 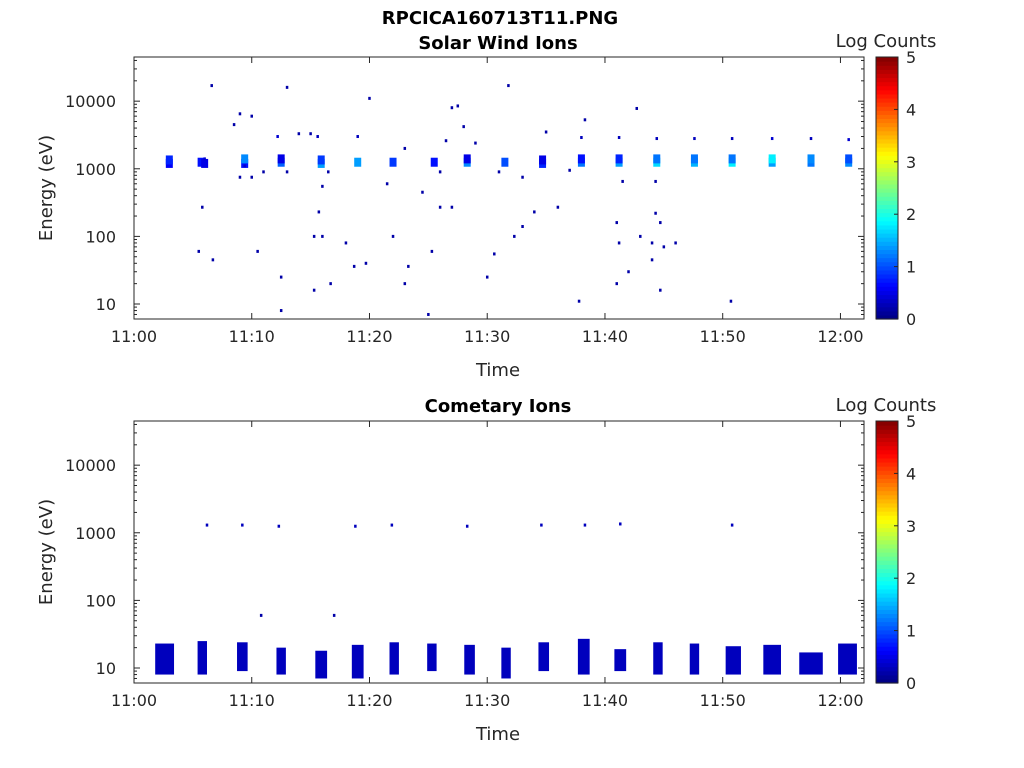 I want to click on y-axis-label: Energy (eV), so click(x=46, y=188).